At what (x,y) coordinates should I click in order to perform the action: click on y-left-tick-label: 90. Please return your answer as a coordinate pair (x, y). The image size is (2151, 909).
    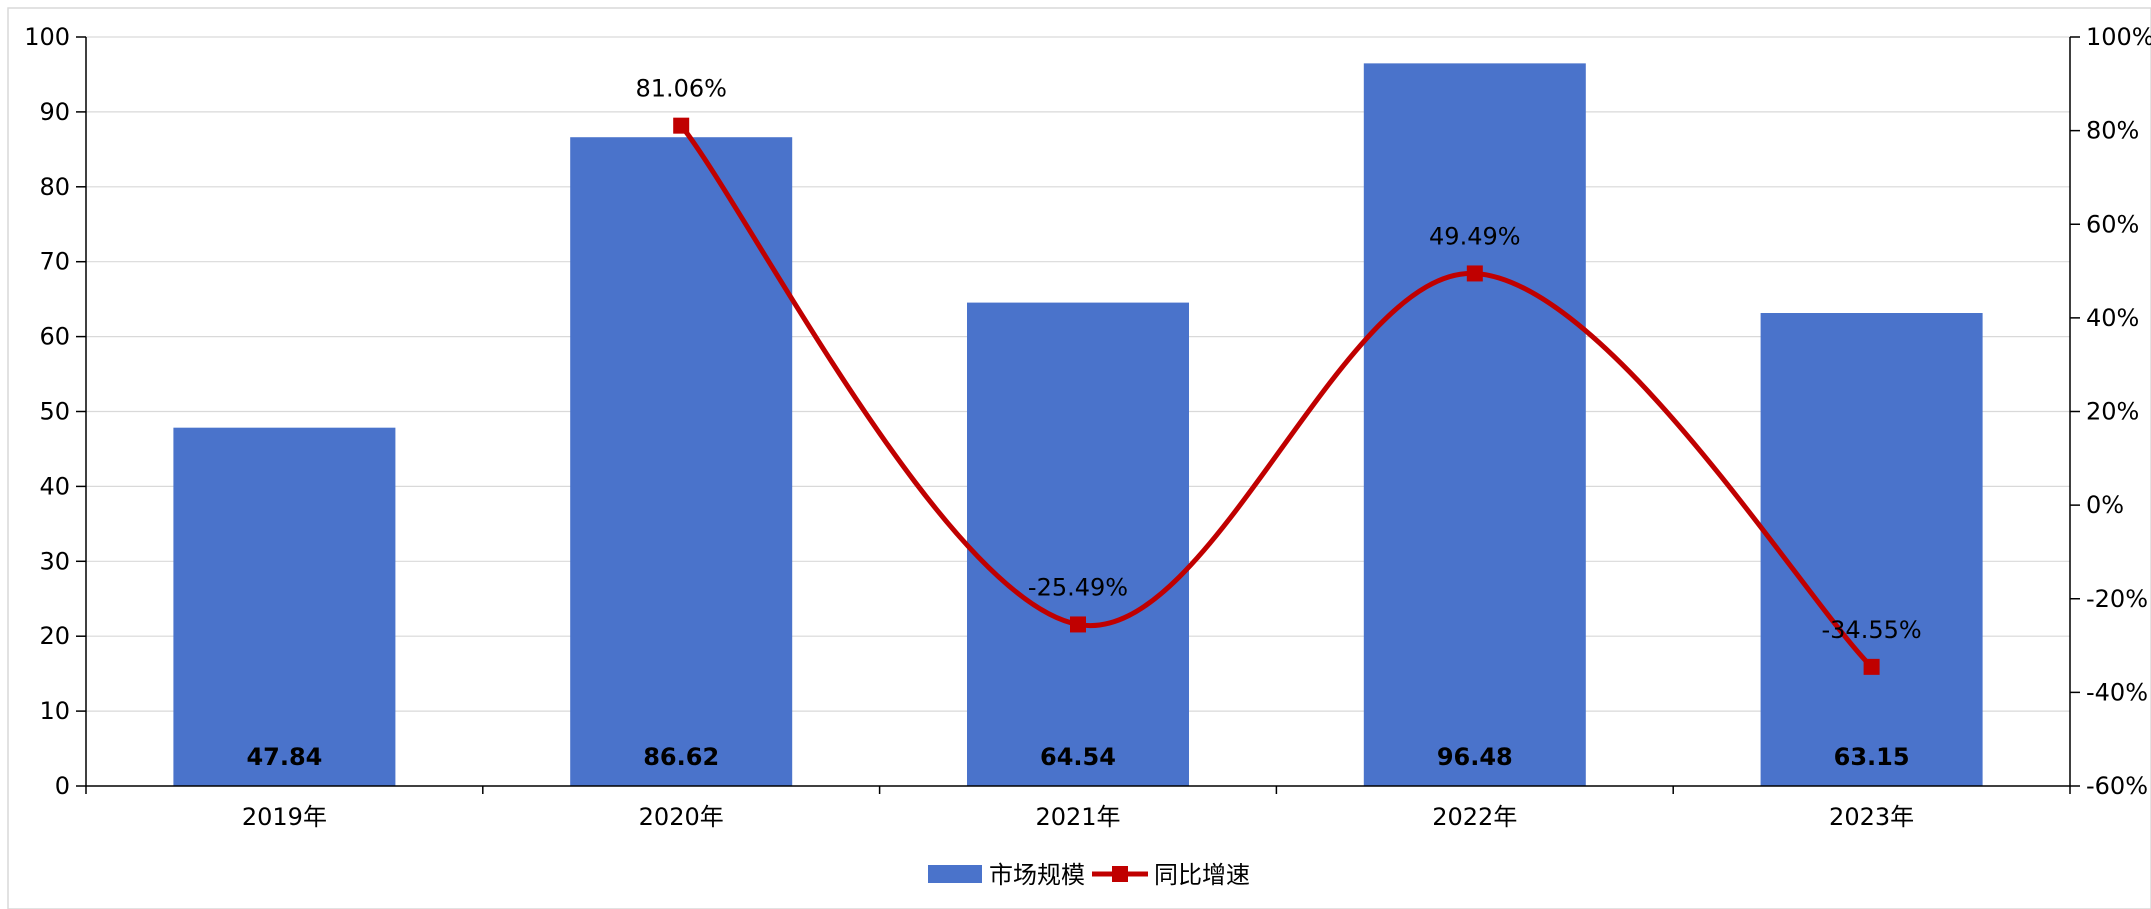
    Looking at the image, I should click on (54, 112).